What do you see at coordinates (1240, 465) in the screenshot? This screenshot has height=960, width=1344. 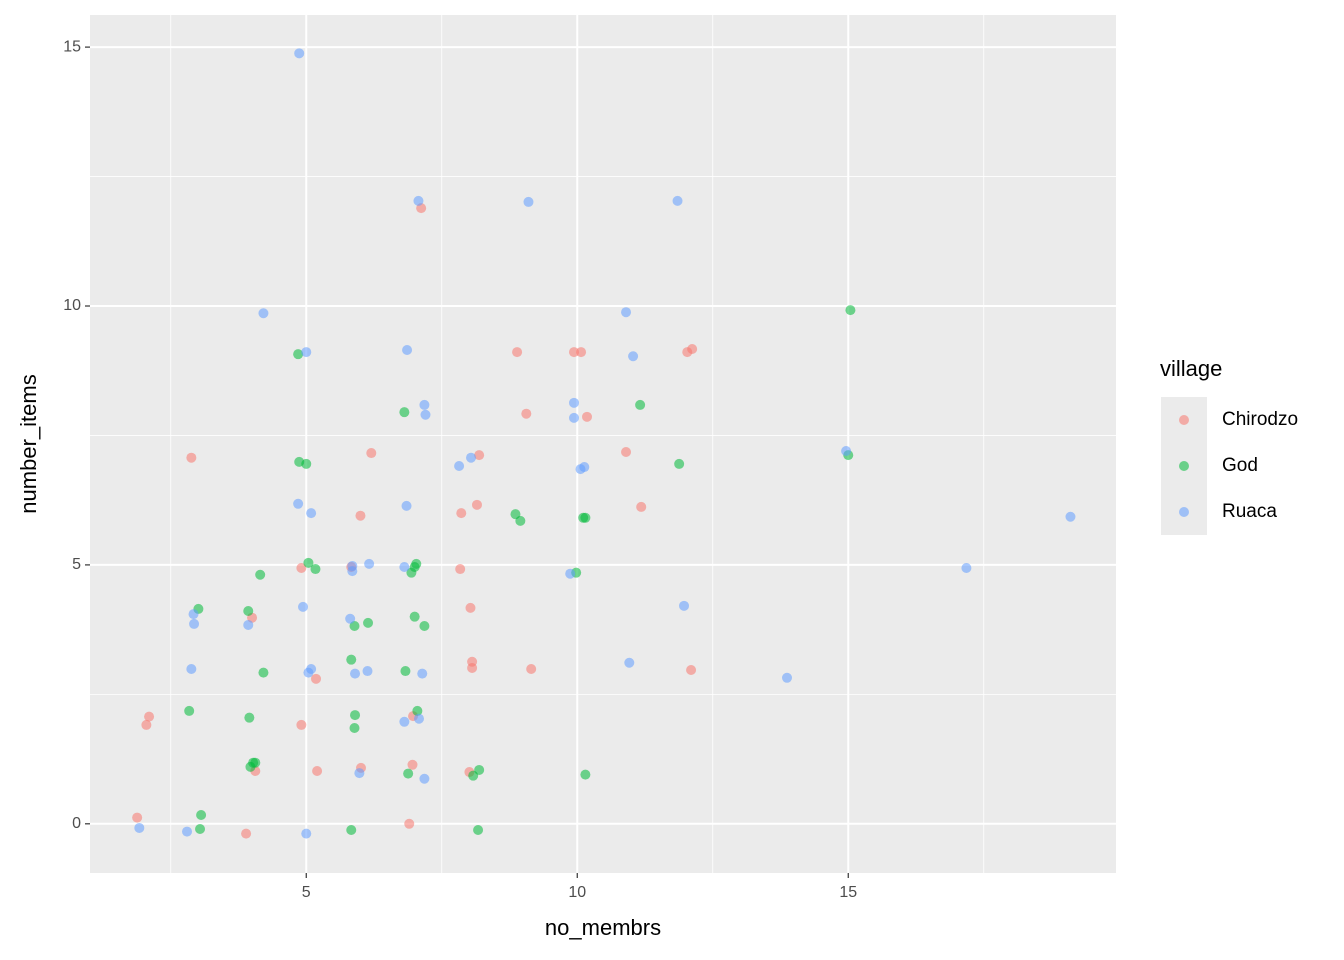 I see `legend-label: God` at bounding box center [1240, 465].